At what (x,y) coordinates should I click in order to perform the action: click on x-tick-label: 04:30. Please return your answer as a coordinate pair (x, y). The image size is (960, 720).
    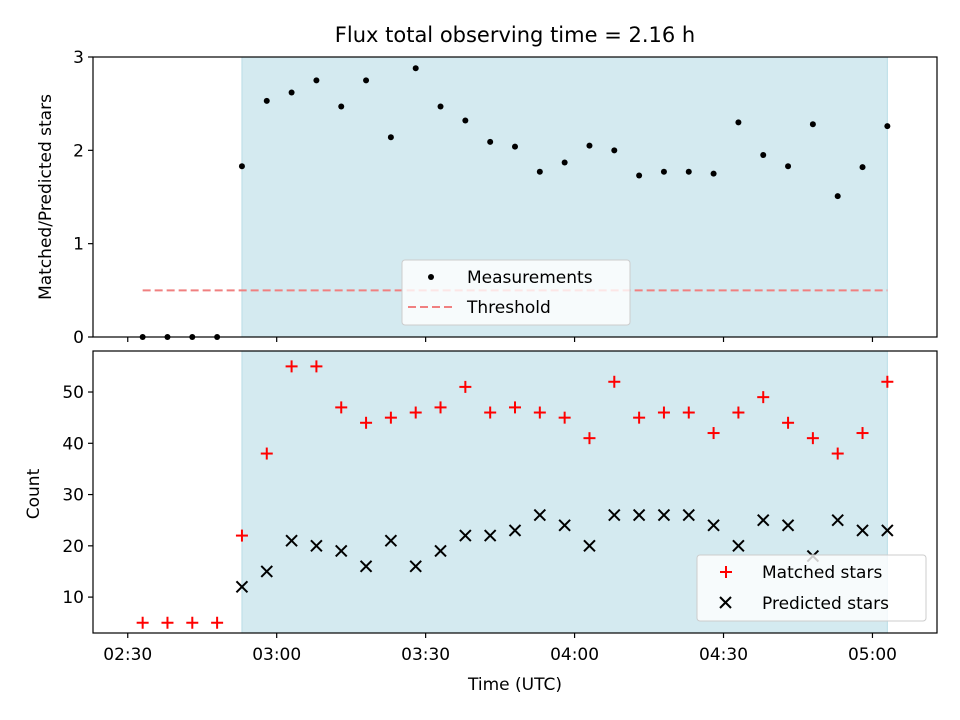
    Looking at the image, I should click on (723, 655).